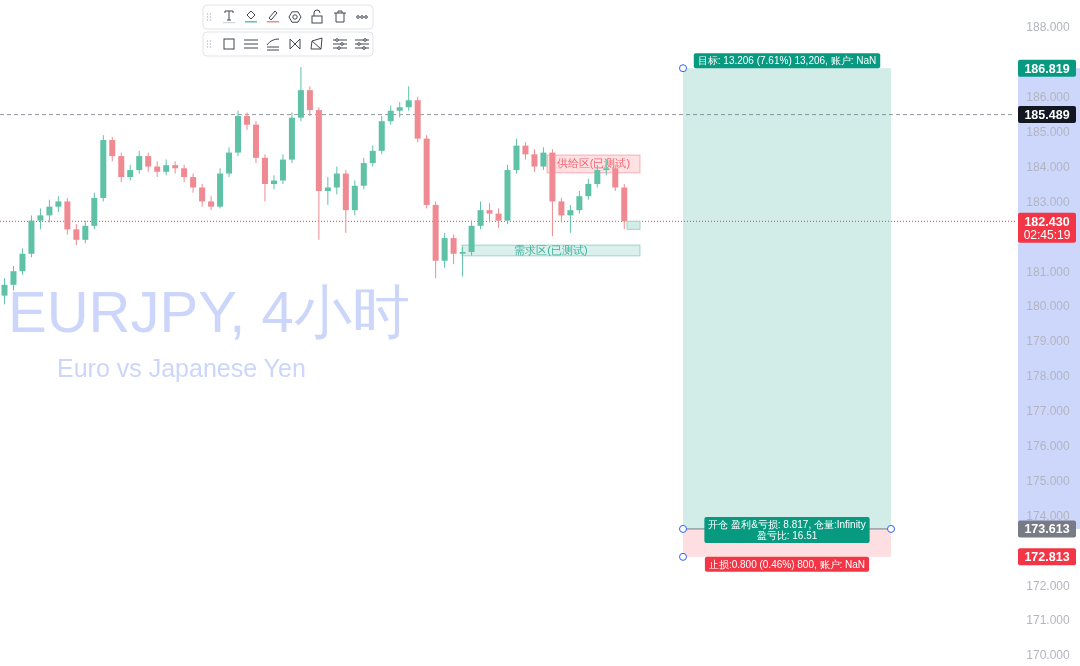 Image resolution: width=1080 pixels, height=666 pixels. Describe the element at coordinates (1048, 376) in the screenshot. I see `y-tick-label: 178.000` at that location.